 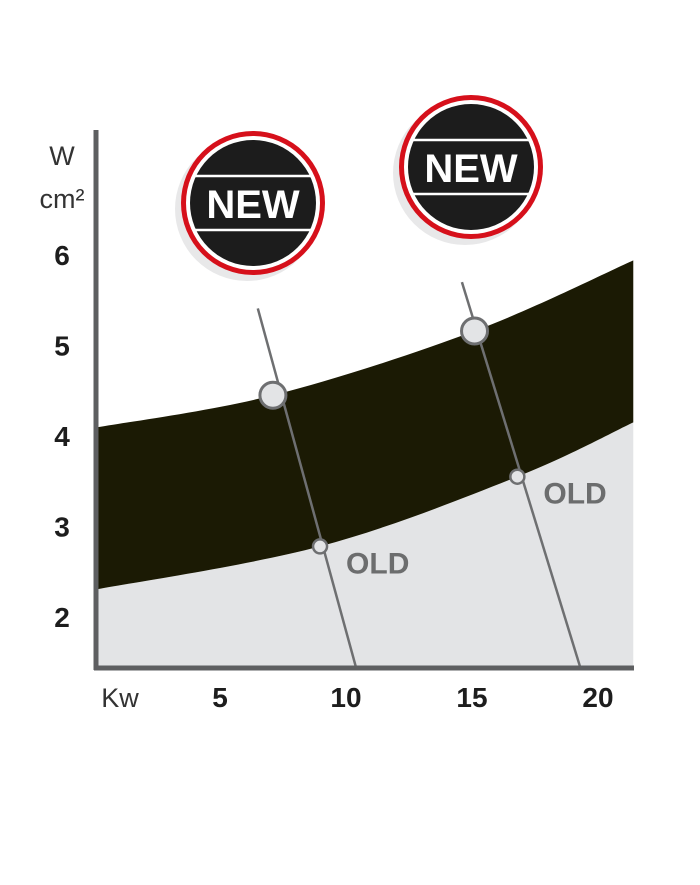 What do you see at coordinates (120, 698) in the screenshot?
I see `x-unit: Kw` at bounding box center [120, 698].